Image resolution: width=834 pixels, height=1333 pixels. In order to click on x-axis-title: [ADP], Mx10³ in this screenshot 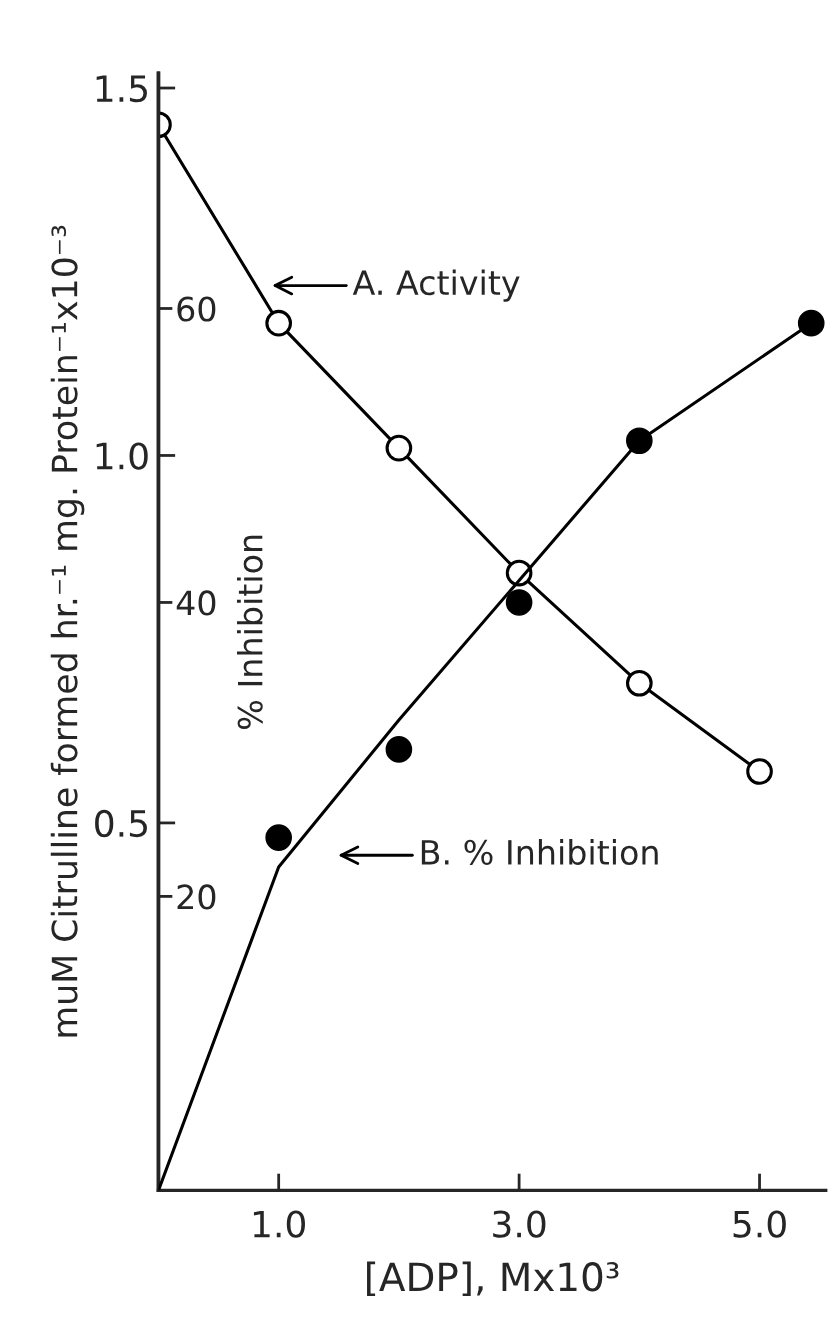, I will do `click(493, 1279)`.